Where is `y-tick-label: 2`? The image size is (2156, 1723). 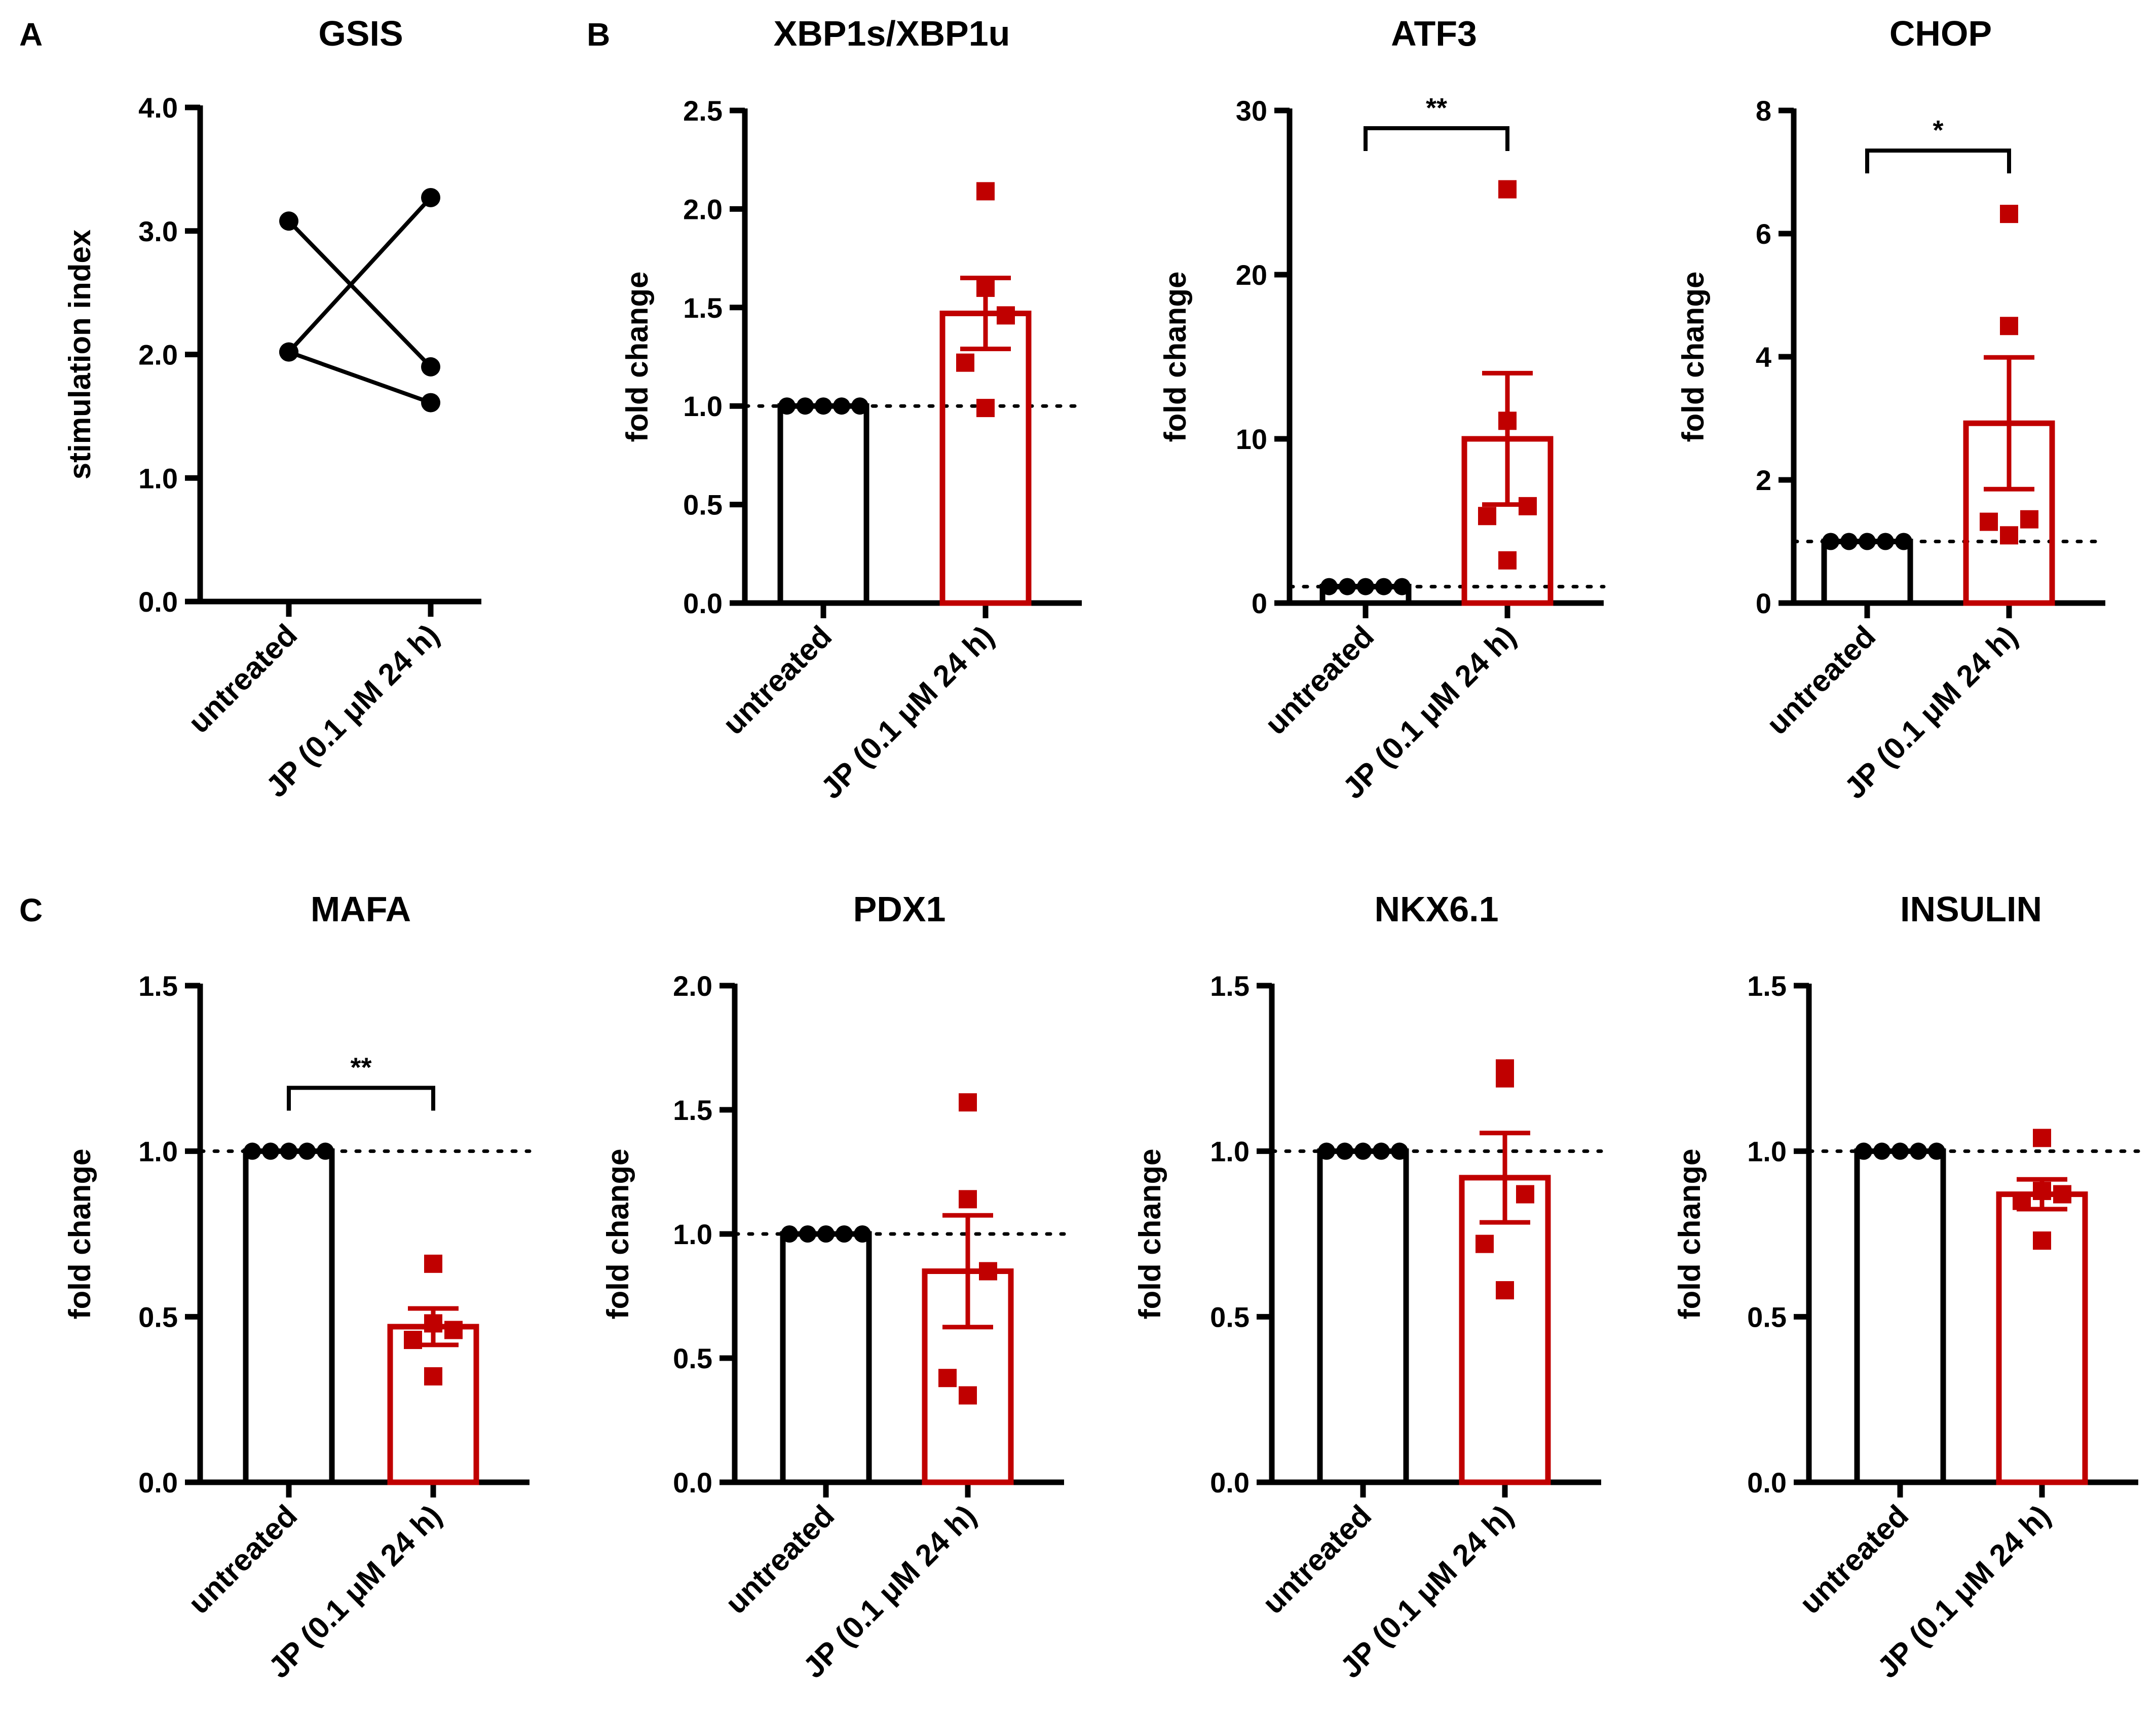
y-tick-label: 2 is located at coordinates (1763, 480).